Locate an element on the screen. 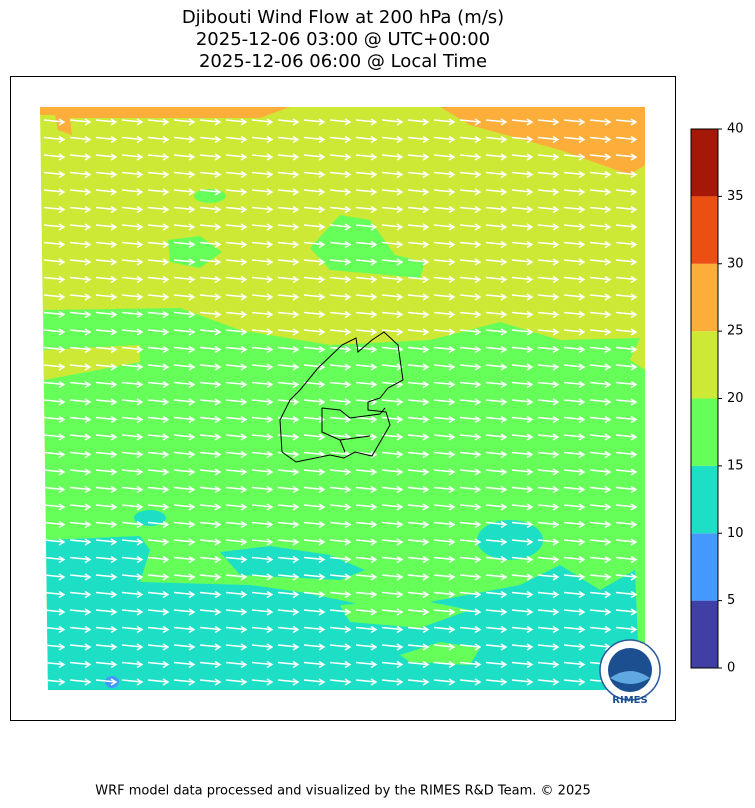  logo: RIMES is located at coordinates (630, 672).